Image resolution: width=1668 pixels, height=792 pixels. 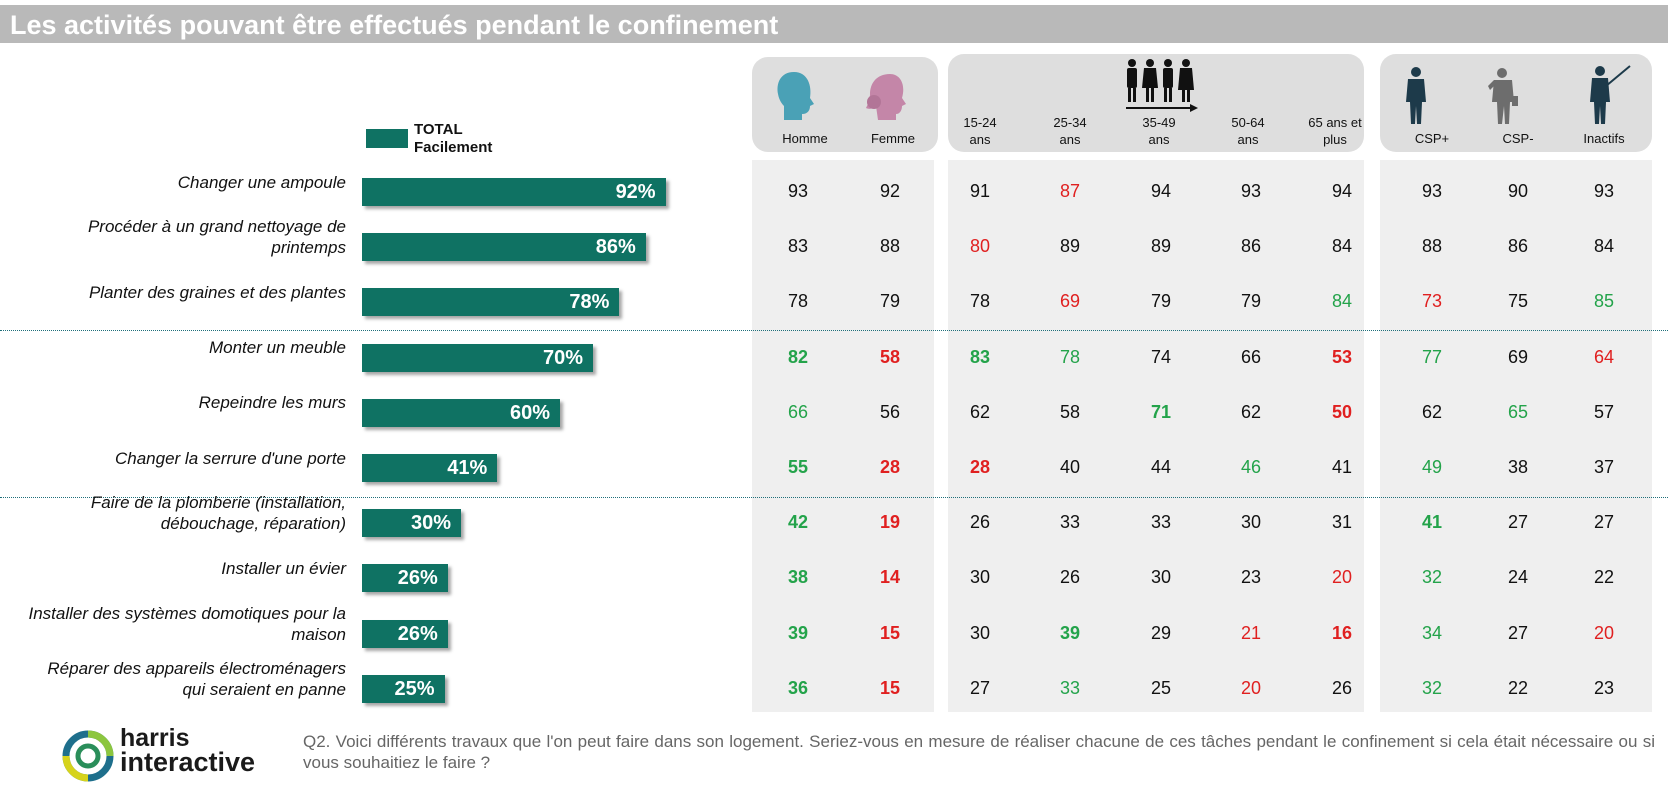 I want to click on table-cell: 38, so click(x=798, y=577).